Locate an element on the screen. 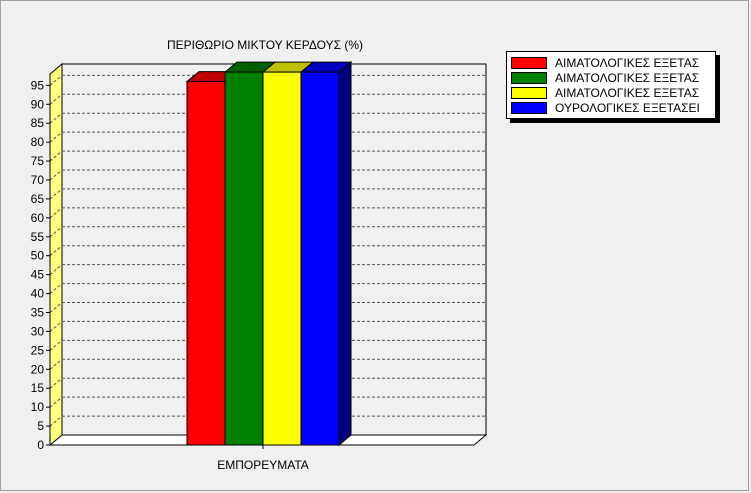 The height and width of the screenshot is (493, 751). y-tick-label: 75 is located at coordinates (38, 161).